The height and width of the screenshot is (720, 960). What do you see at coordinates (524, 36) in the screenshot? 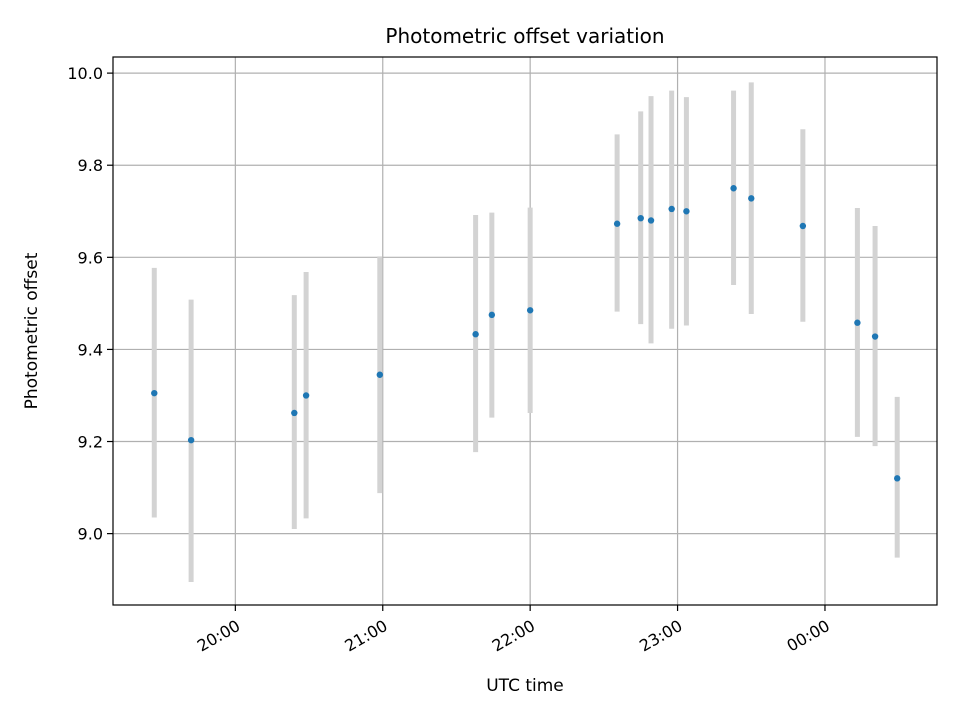
I see `chart-title: Photometric offset variation` at bounding box center [524, 36].